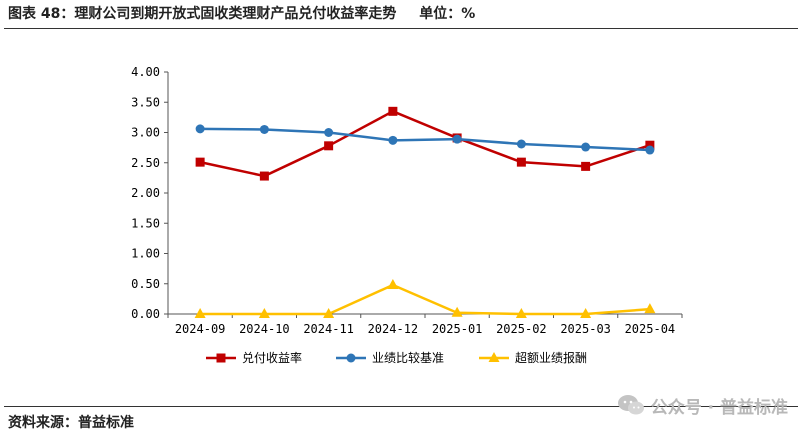 The height and width of the screenshot is (436, 802). Describe the element at coordinates (145, 133) in the screenshot. I see `y-tick-label: 3.00` at that location.